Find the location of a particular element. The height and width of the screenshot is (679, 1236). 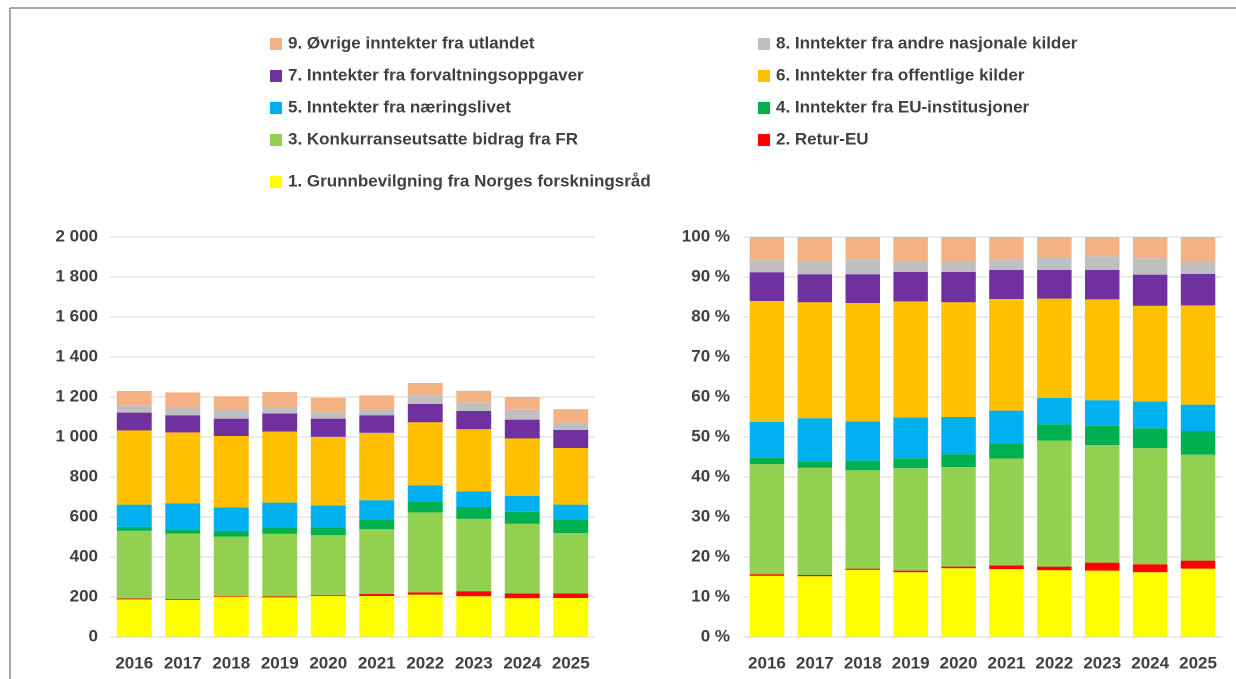

legend-label: 4. Inntekter fra EU-institusjoner is located at coordinates (903, 106).